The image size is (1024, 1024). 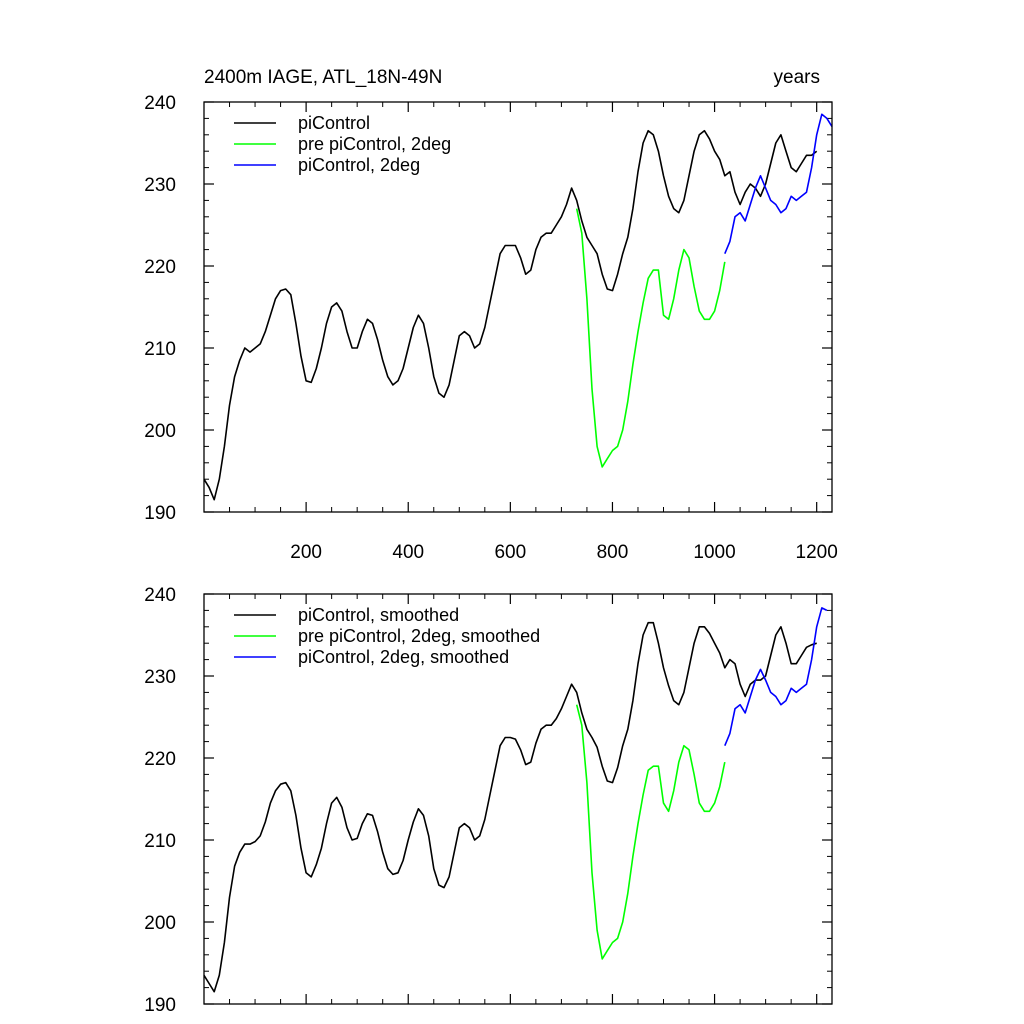 I want to click on legend-label: piControl, smoothed, so click(x=378, y=615).